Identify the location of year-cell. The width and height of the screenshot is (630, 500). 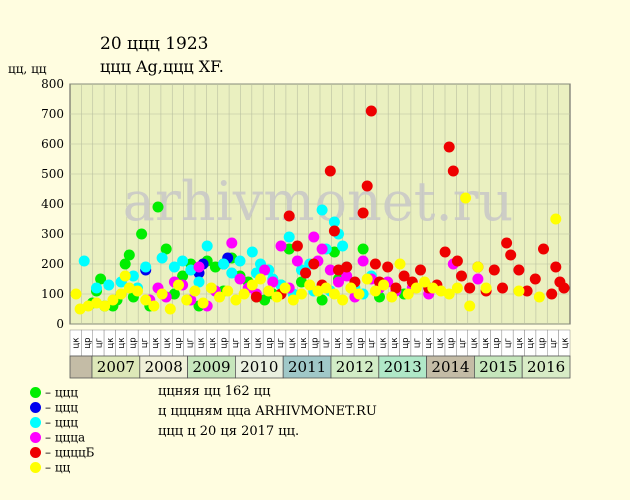
(546, 367).